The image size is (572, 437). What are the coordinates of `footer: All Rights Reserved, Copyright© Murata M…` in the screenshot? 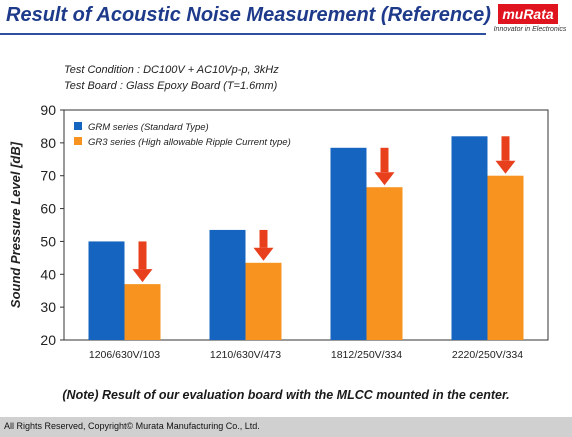 It's located at (286, 427).